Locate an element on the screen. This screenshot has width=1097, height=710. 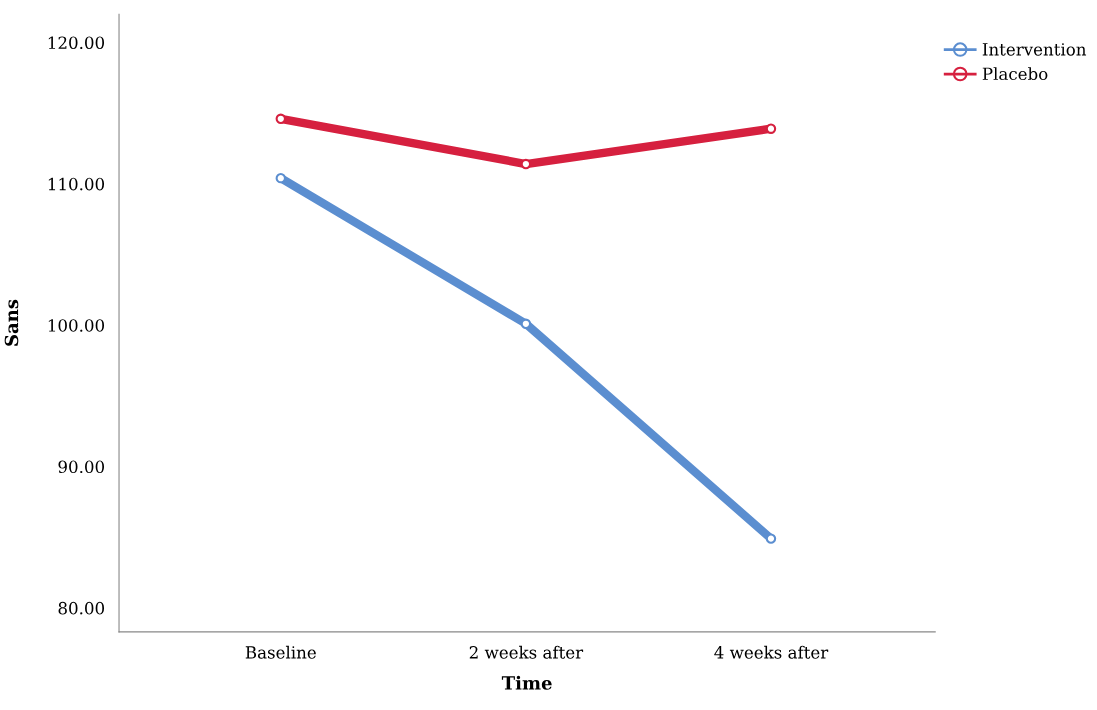
x-axis-title: Time is located at coordinates (526, 682).